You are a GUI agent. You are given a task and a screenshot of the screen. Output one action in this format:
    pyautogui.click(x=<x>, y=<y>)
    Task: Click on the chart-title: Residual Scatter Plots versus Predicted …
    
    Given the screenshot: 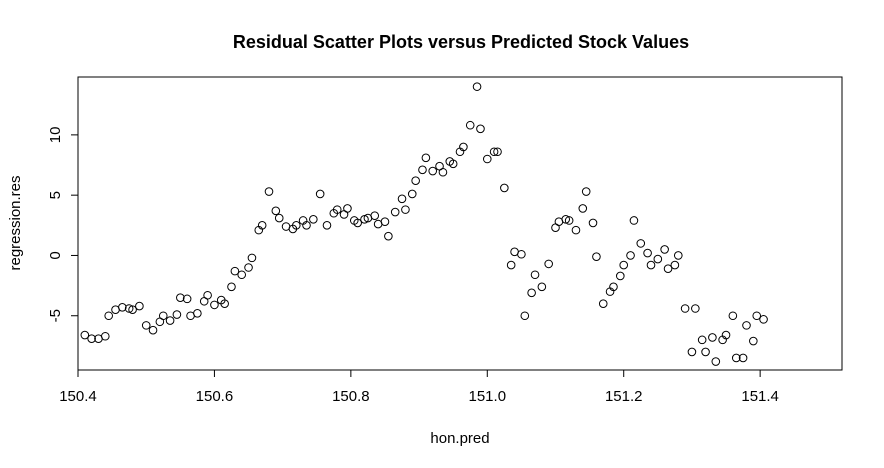 What is the action you would take?
    pyautogui.click(x=461, y=42)
    